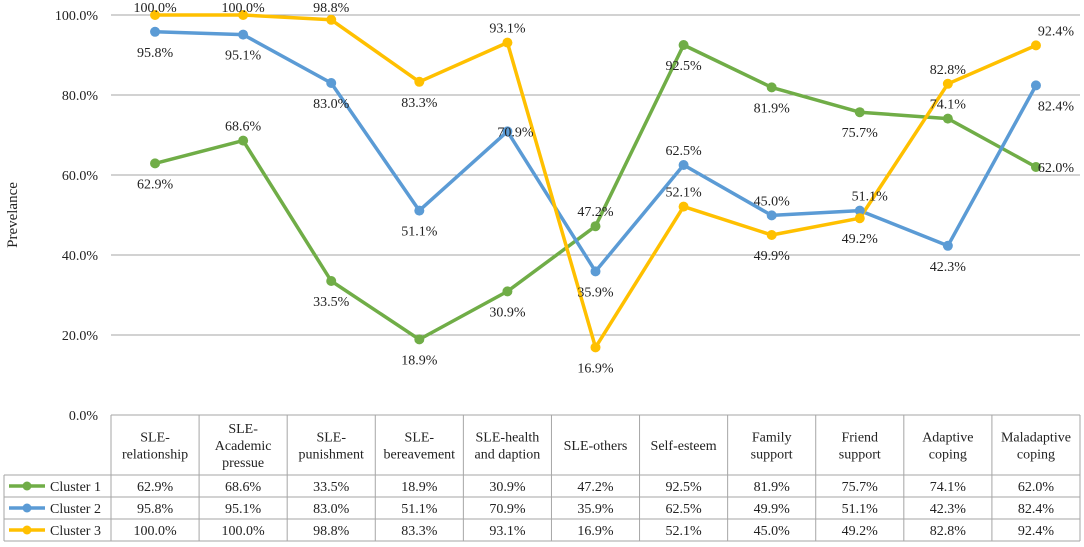  Describe the element at coordinates (1036, 531) in the screenshot. I see `table-cell: 92.4%` at that location.